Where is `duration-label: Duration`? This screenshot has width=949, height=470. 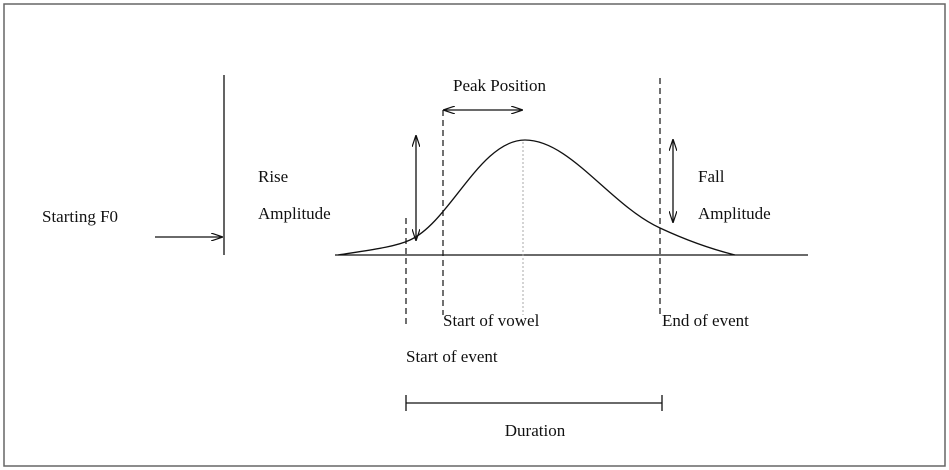 duration-label: Duration is located at coordinates (535, 430).